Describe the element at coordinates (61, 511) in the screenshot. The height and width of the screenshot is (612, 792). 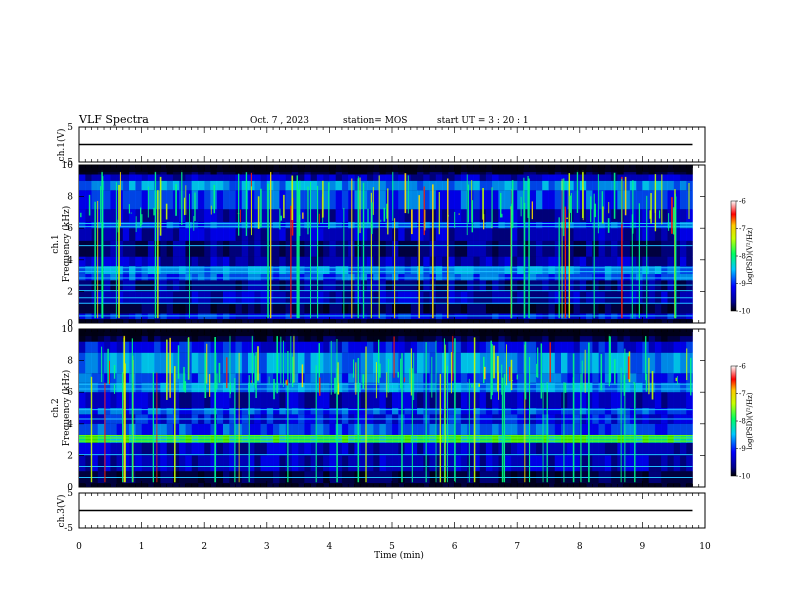
I see `ch3-voltage-ylabel: ch.3(V)` at that location.